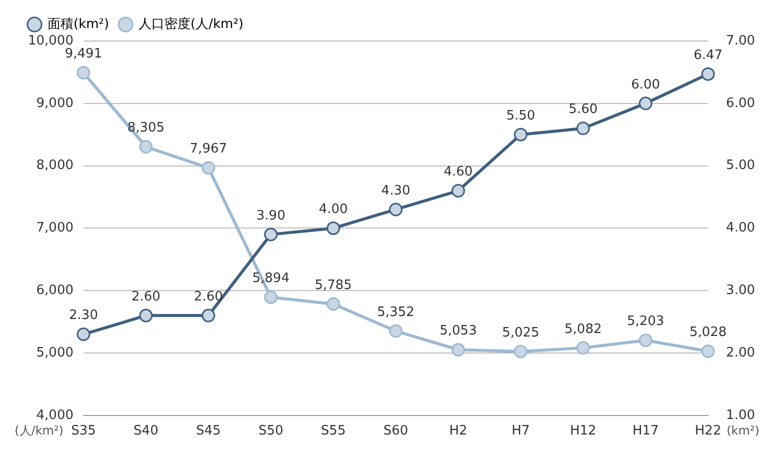 The image size is (783, 455). I want to click on y2-tick-label: 6.00, so click(741, 103).